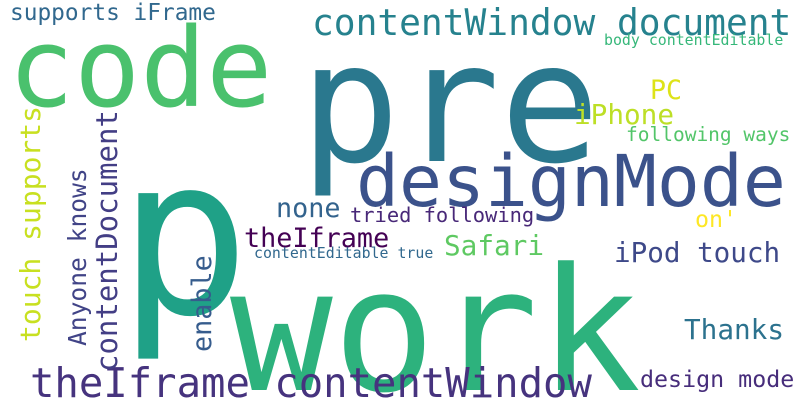 The width and height of the screenshot is (800, 400). What do you see at coordinates (317, 238) in the screenshot?
I see `word-theiframe: theIframe` at bounding box center [317, 238].